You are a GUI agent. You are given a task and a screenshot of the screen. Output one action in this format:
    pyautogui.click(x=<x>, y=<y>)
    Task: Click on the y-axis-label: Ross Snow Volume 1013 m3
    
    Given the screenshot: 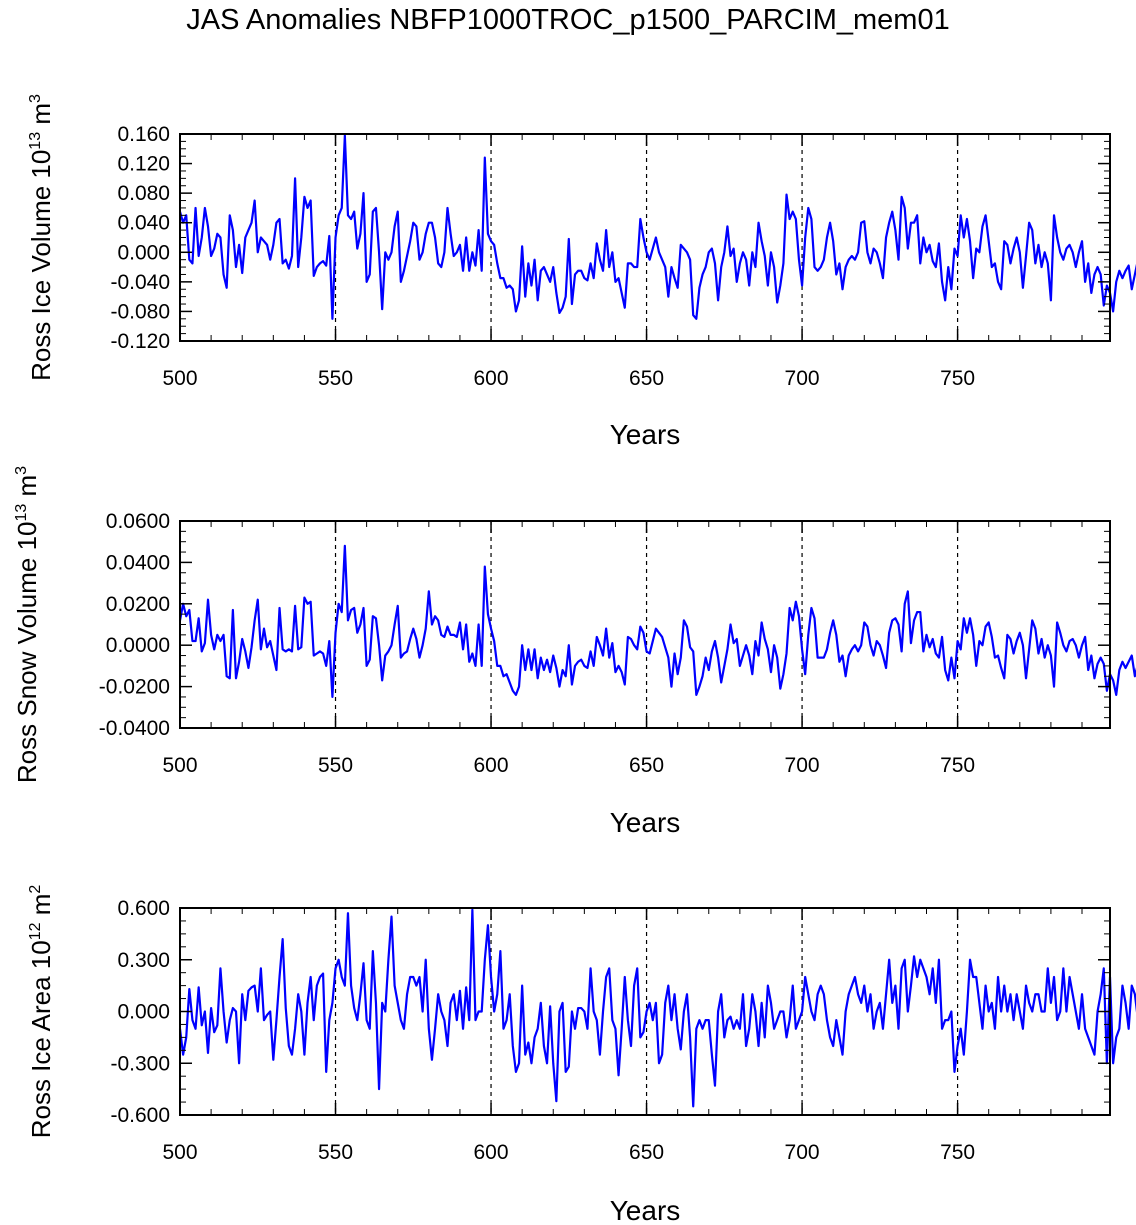 What is the action you would take?
    pyautogui.click(x=27, y=624)
    